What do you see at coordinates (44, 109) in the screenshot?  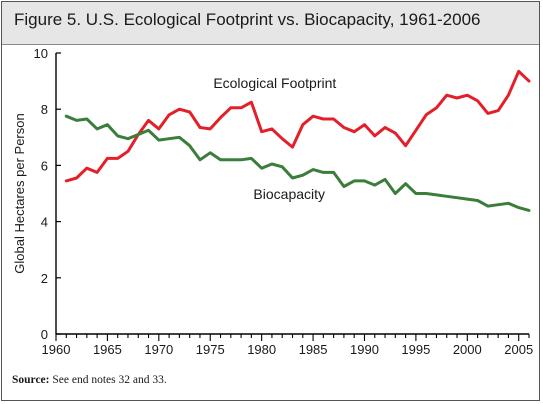 I see `y-tick-label: 8` at bounding box center [44, 109].